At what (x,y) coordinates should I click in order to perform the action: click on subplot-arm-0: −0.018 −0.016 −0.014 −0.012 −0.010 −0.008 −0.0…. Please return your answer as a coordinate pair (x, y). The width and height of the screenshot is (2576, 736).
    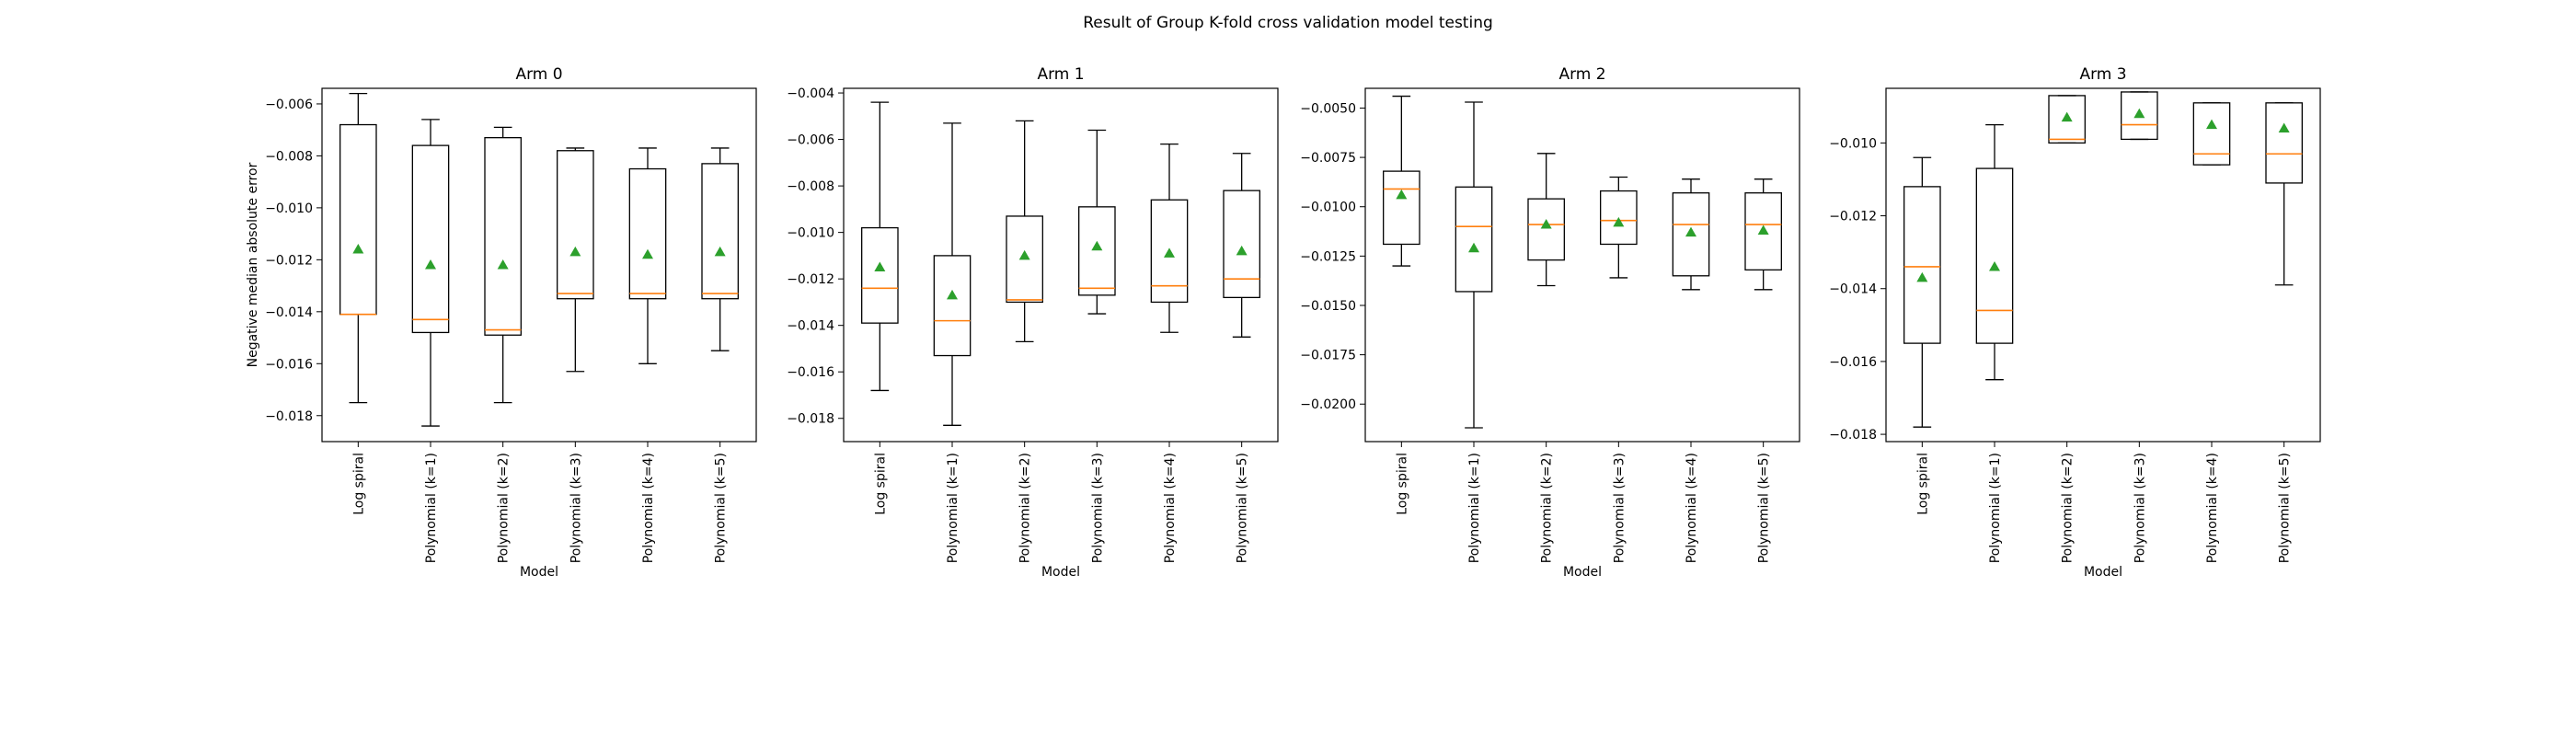
    Looking at the image, I should click on (501, 322).